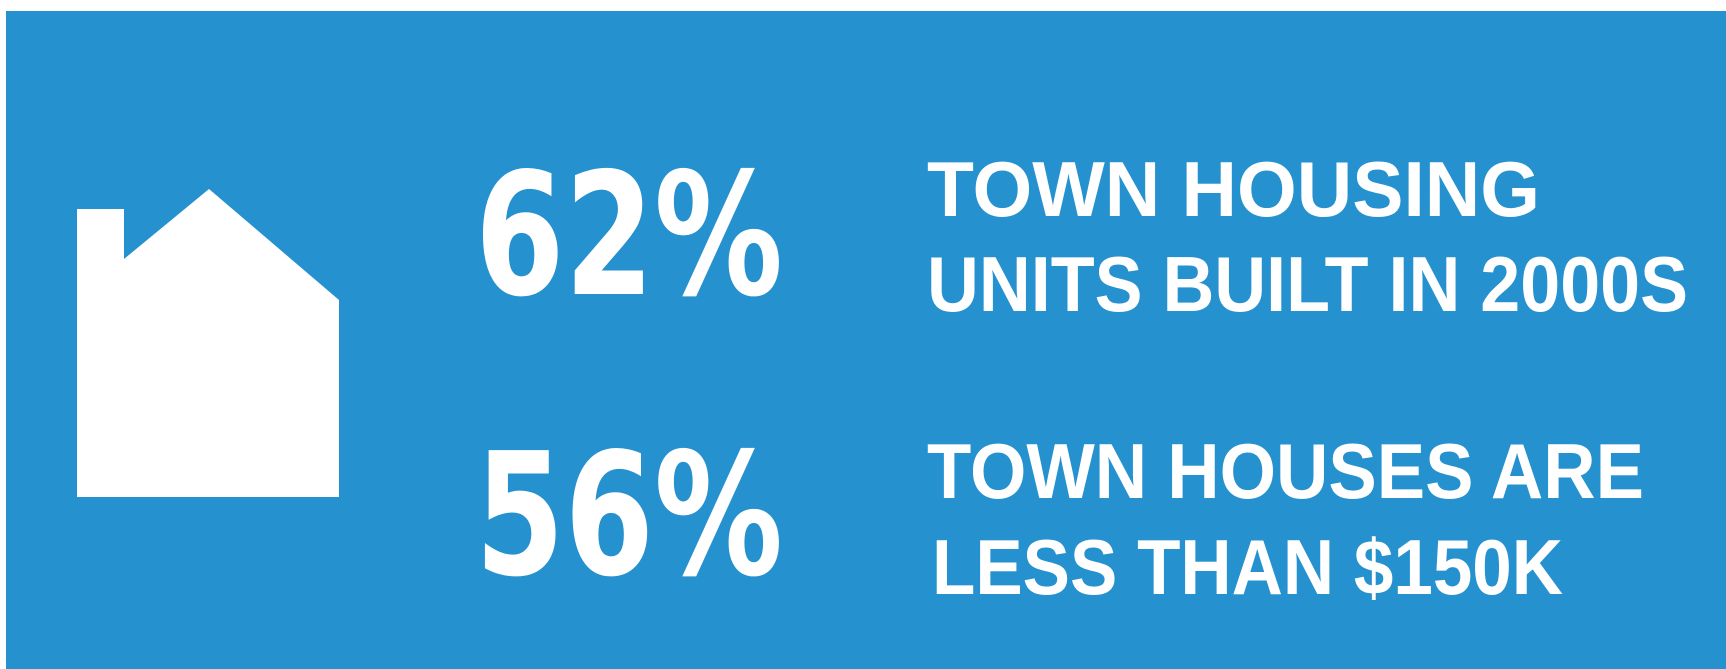 Image resolution: width=1726 pixels, height=669 pixels. Describe the element at coordinates (1233, 189) in the screenshot. I see `stat-label: TOWN HOUSING` at that location.